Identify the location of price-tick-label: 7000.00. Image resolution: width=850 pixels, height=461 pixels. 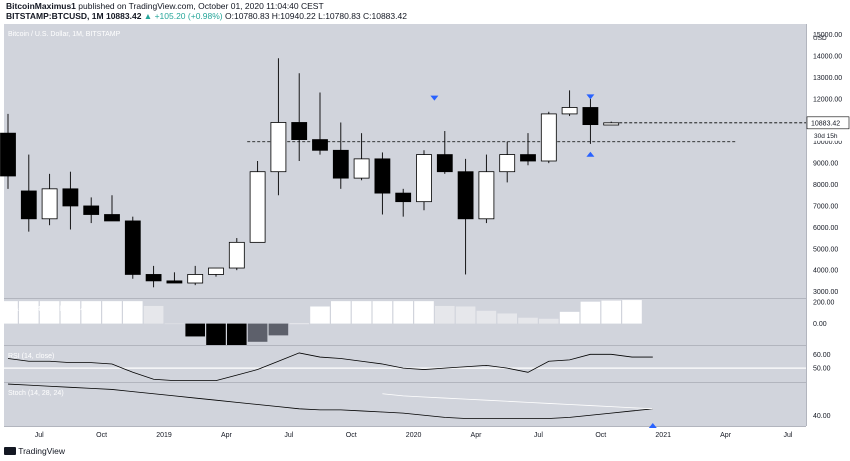
(825, 206).